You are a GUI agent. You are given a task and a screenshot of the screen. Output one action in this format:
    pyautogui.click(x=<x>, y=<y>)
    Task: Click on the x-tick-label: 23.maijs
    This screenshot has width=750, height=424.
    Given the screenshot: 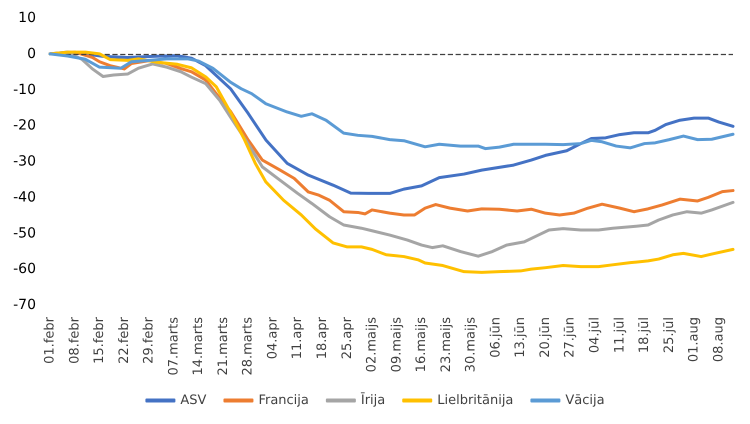 What is the action you would take?
    pyautogui.click(x=446, y=344)
    